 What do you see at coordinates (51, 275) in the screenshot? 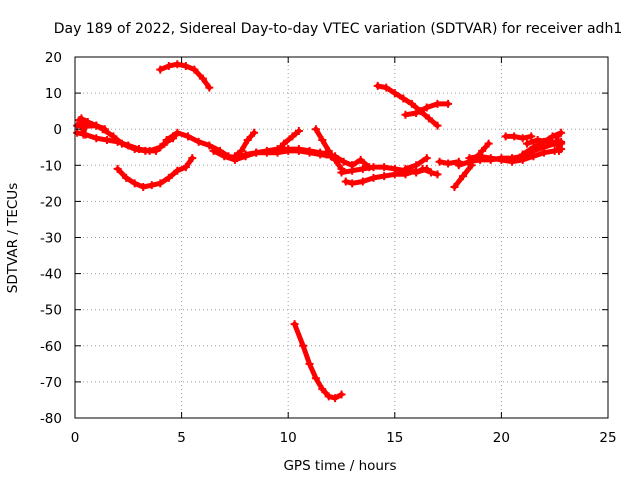
I see `y-tick-label: -40` at bounding box center [51, 275].